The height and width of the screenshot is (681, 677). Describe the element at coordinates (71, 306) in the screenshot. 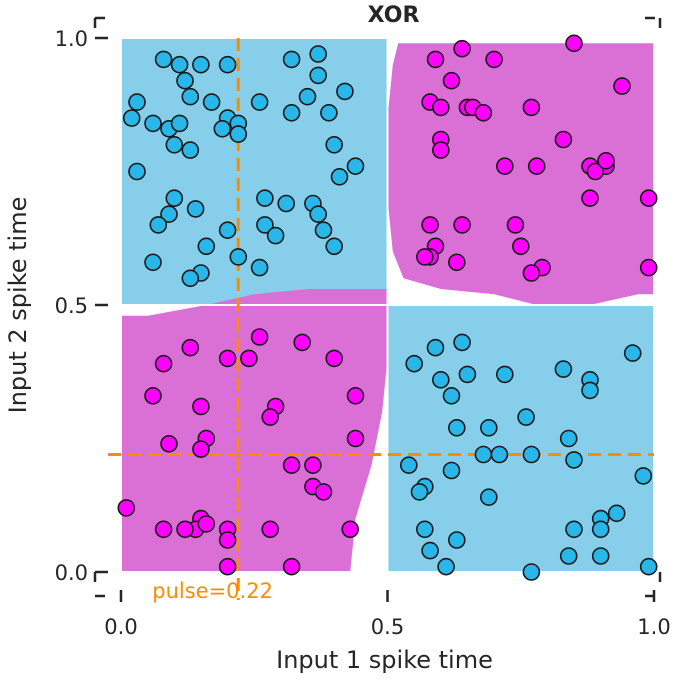

I see `y-tick-label: 0.5` at that location.